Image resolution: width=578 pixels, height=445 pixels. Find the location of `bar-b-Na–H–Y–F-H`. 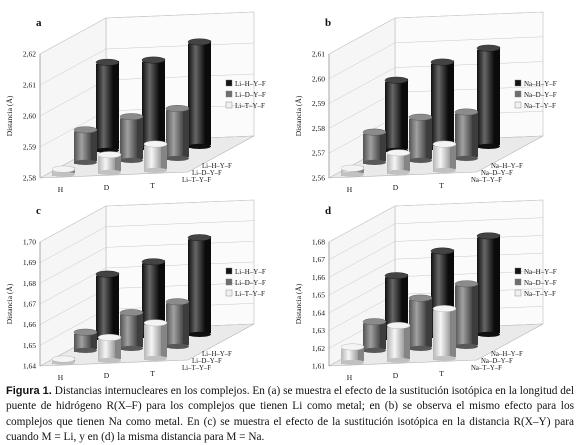

bar-b-Na–H–Y–F-H is located at coordinates (396, 114).